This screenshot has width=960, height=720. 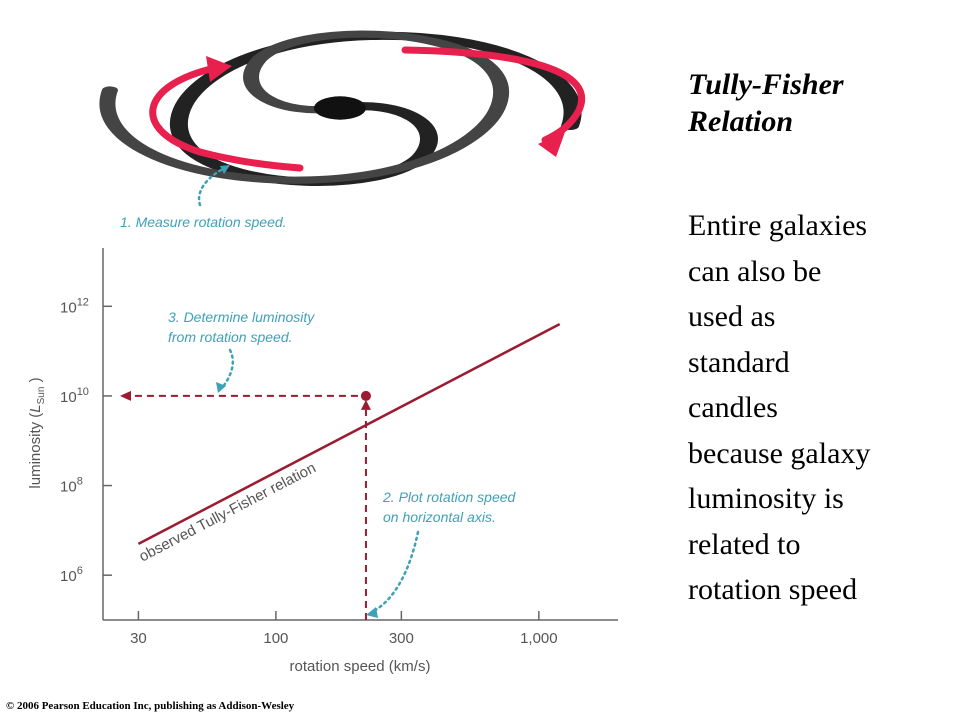 What do you see at coordinates (773, 589) in the screenshot?
I see `body-line: rotation speed` at bounding box center [773, 589].